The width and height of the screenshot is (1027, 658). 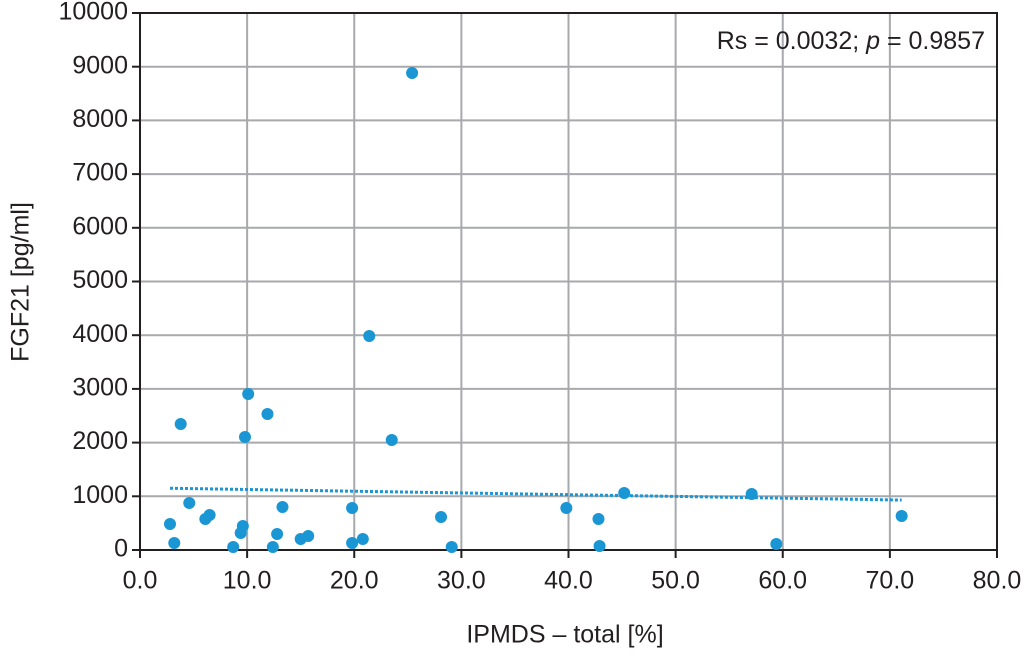 I want to click on y-axis-label: FGF21 [pg/ml], so click(x=21, y=282).